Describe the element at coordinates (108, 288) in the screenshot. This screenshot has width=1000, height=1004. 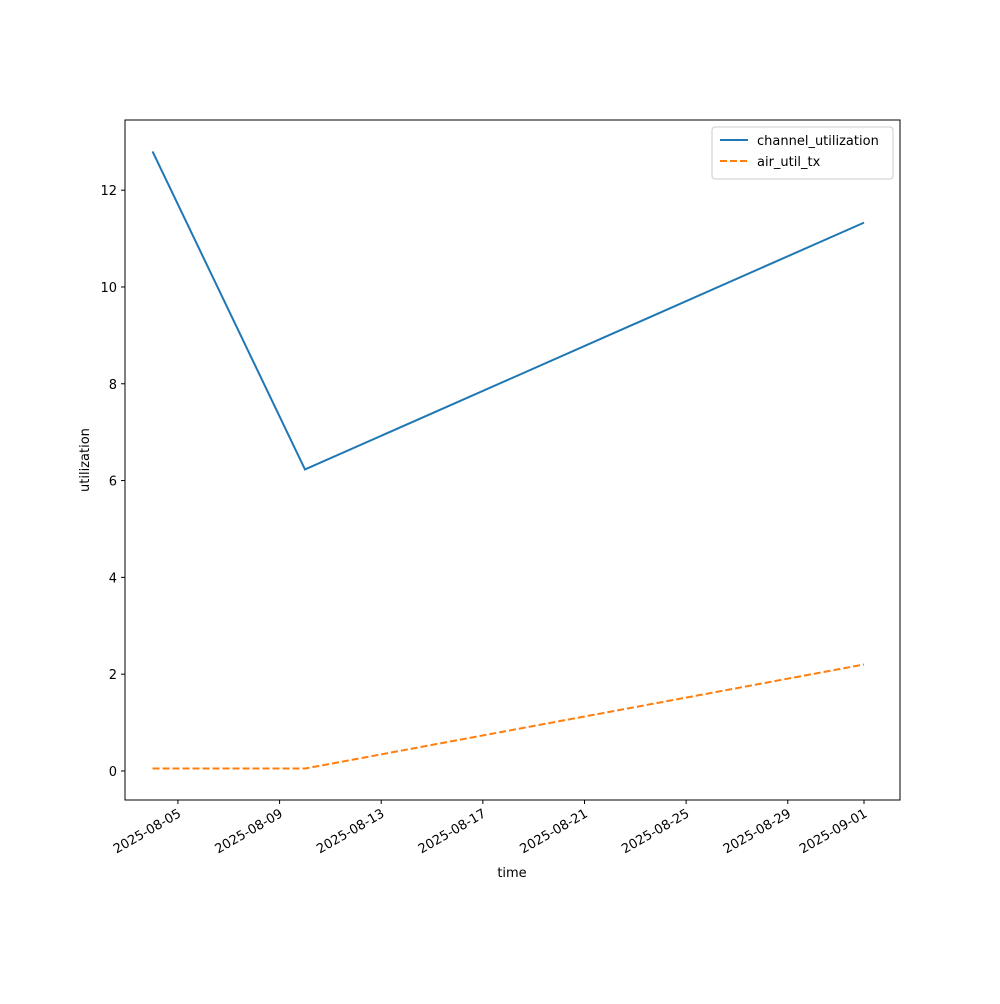
I see `y-tick-label: 10` at that location.